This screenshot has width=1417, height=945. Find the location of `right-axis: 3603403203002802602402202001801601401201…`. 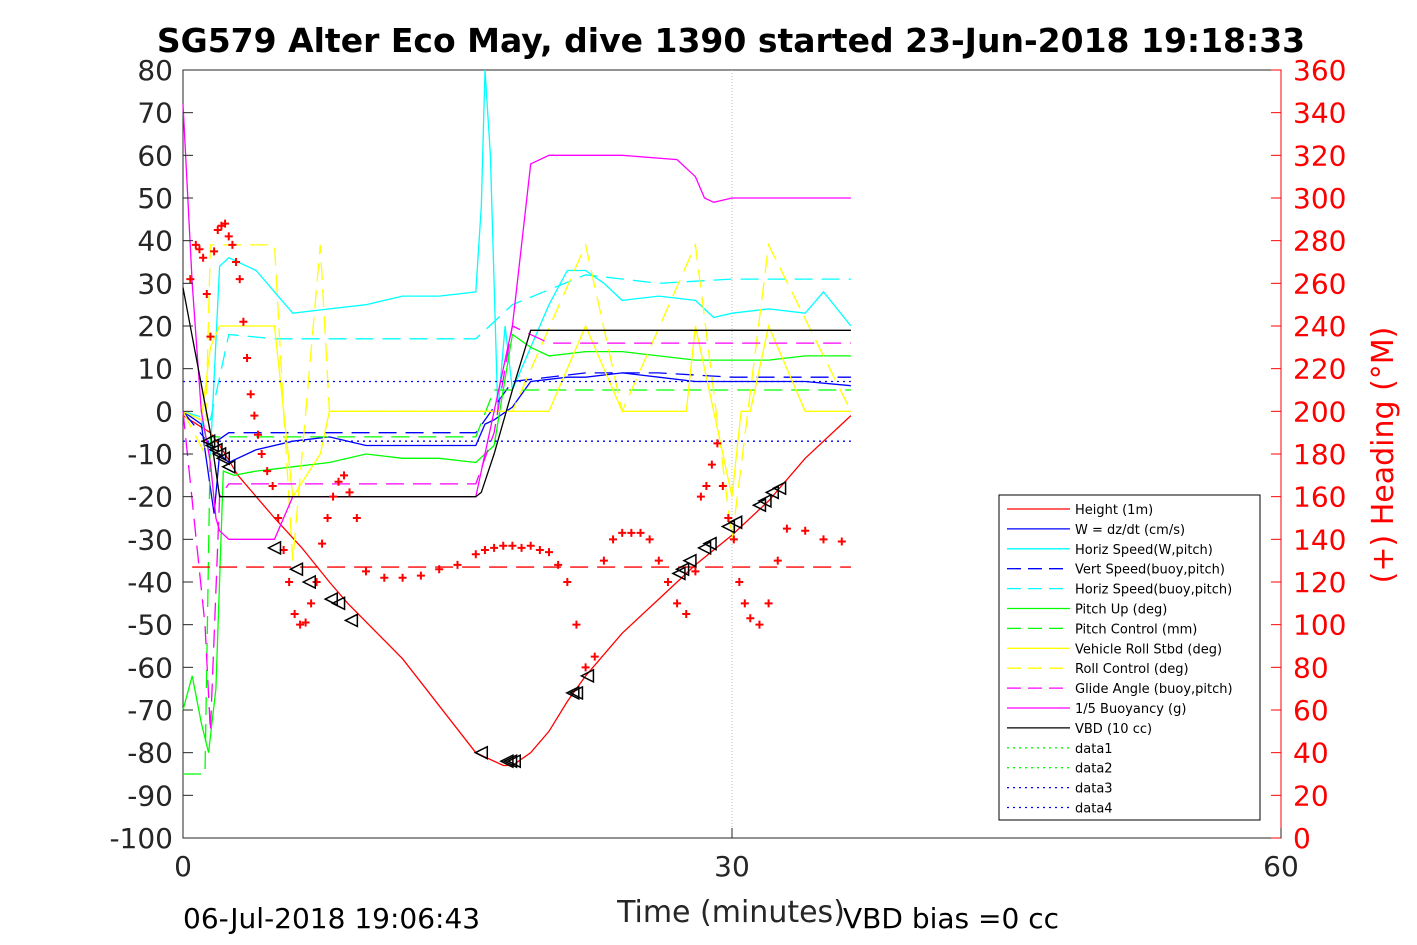

right-axis: 3603403203002802602402202001801601401201… is located at coordinates (1308, 454).